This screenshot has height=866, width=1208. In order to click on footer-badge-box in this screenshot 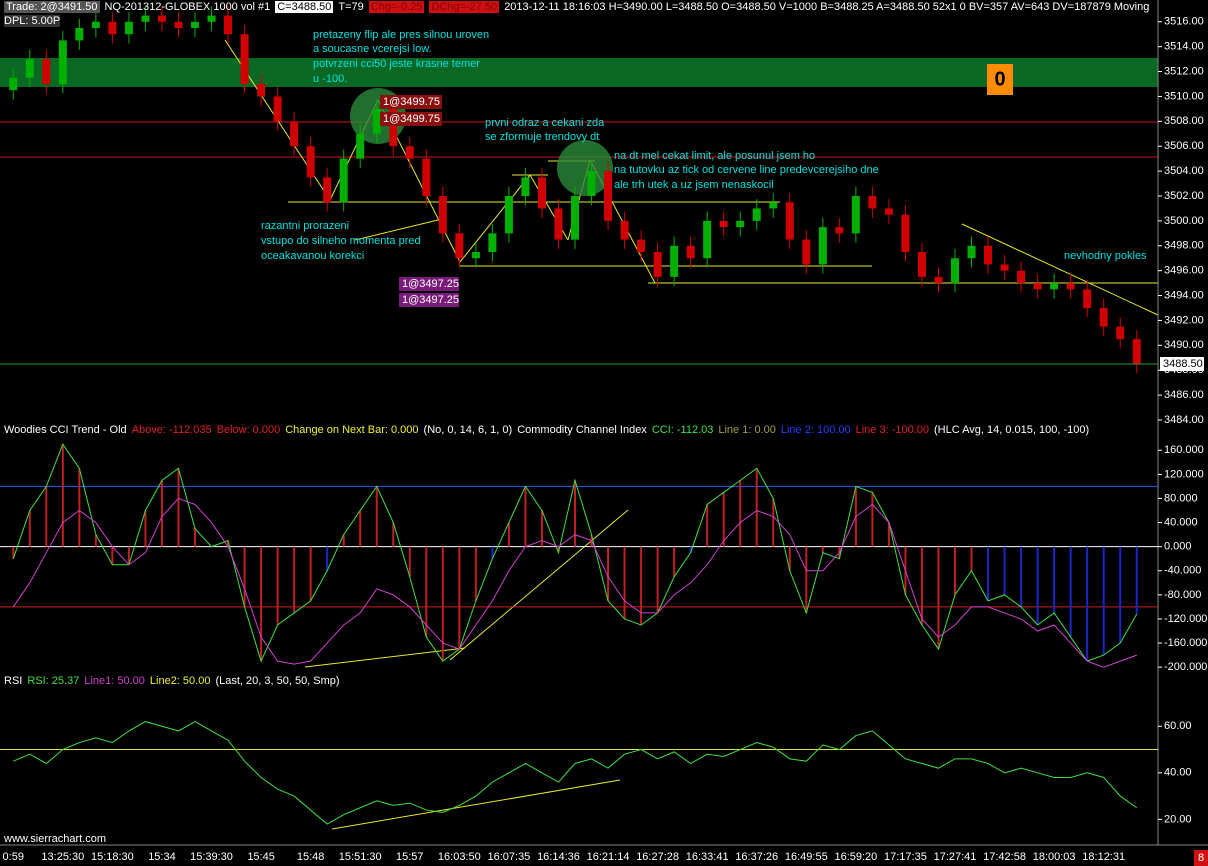, I will do `click(1201, 858)`.